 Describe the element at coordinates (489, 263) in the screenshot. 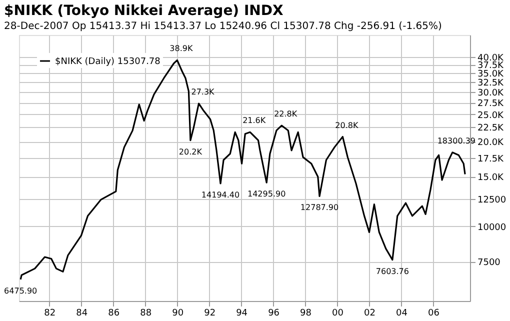

I see `y-tick-label: 7500` at that location.